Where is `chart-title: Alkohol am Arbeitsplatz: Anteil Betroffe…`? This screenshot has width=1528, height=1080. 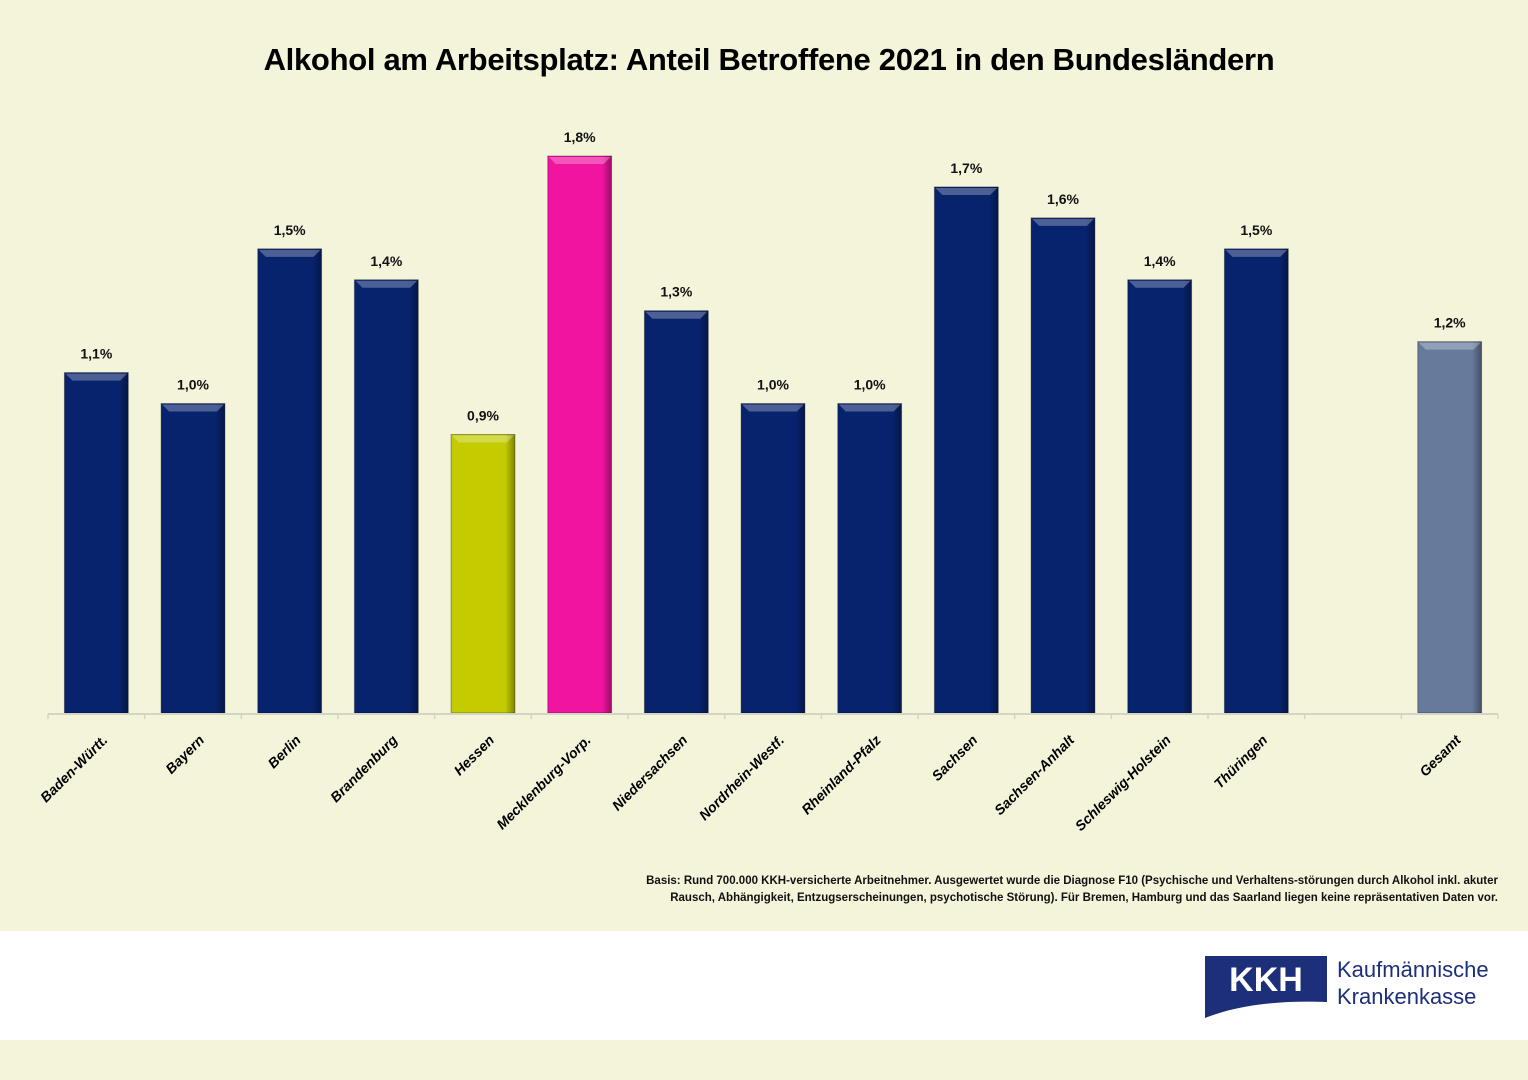 chart-title: Alkohol am Arbeitsplatz: Anteil Betroffe… is located at coordinates (769, 59).